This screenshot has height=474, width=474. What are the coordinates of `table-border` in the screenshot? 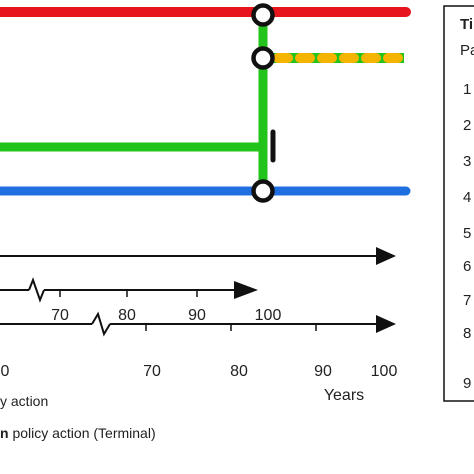 It's located at (458, 203).